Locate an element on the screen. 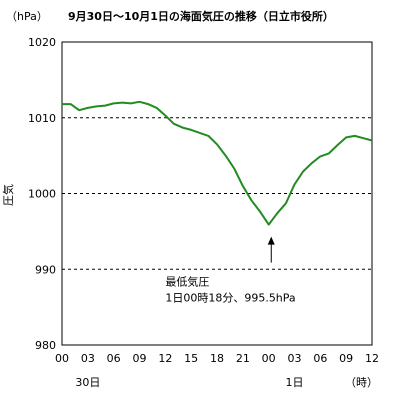  x-unit-label: （時） is located at coordinates (361, 382).